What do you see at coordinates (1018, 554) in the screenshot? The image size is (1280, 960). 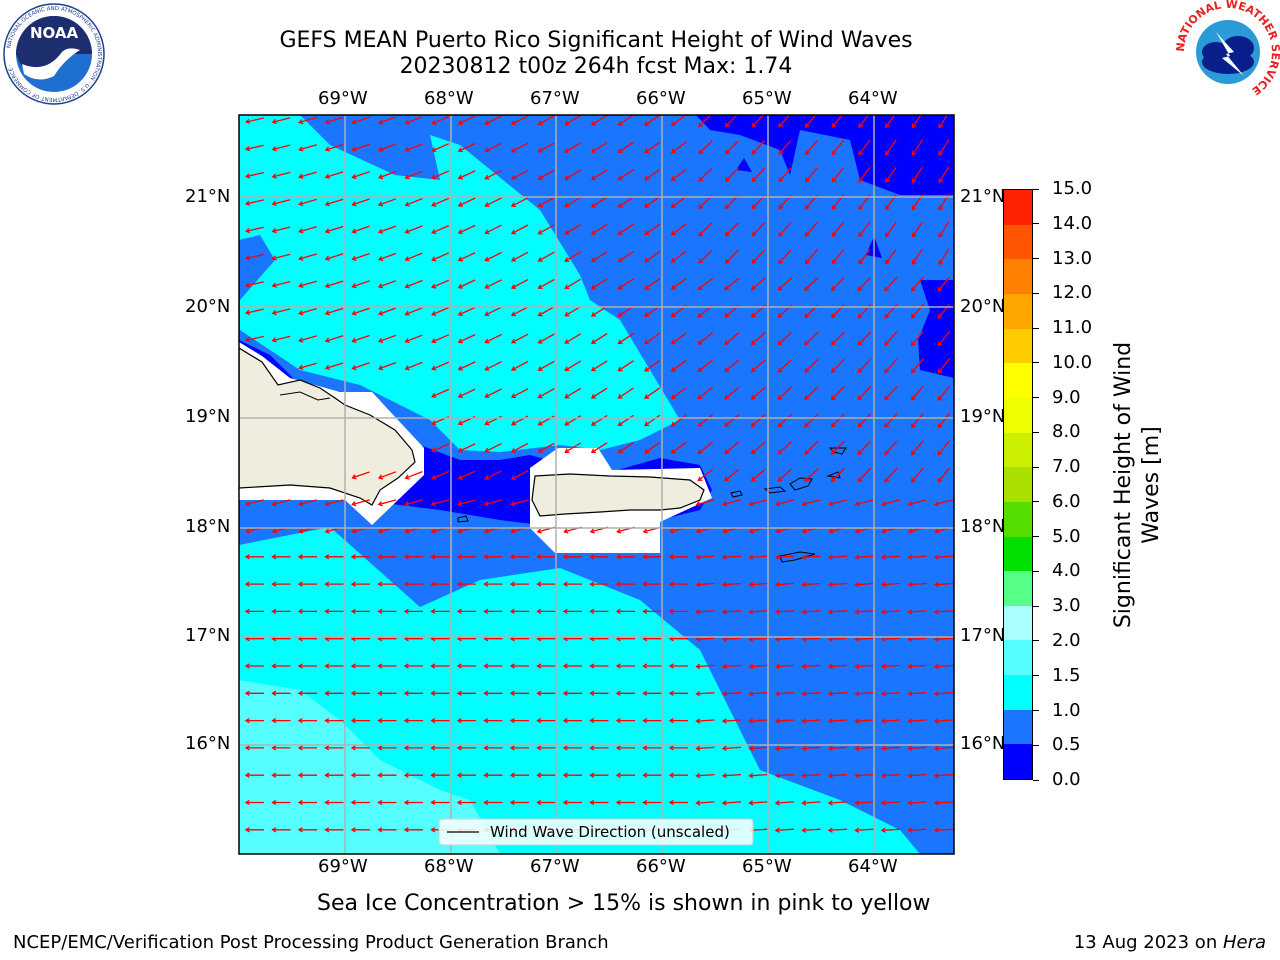 I see `colorbar-band` at bounding box center [1018, 554].